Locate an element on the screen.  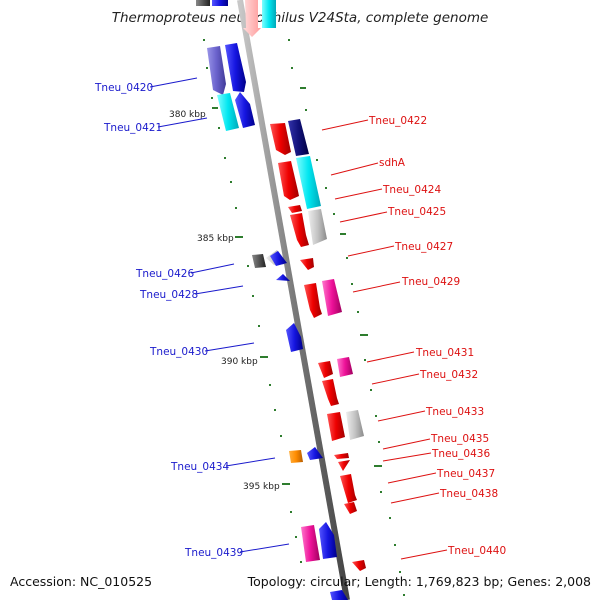
gene-block-0420b is located at coordinates (235, 67).